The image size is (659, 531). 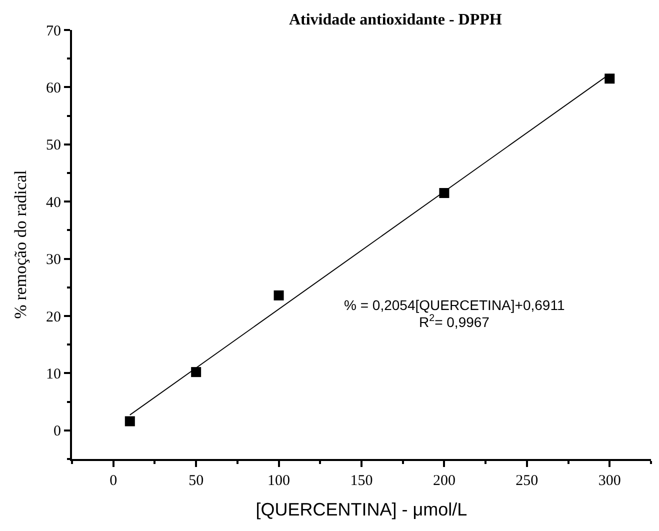 What do you see at coordinates (395, 19) in the screenshot?
I see `chart-title: Atividade antioxidante - DPPH` at bounding box center [395, 19].